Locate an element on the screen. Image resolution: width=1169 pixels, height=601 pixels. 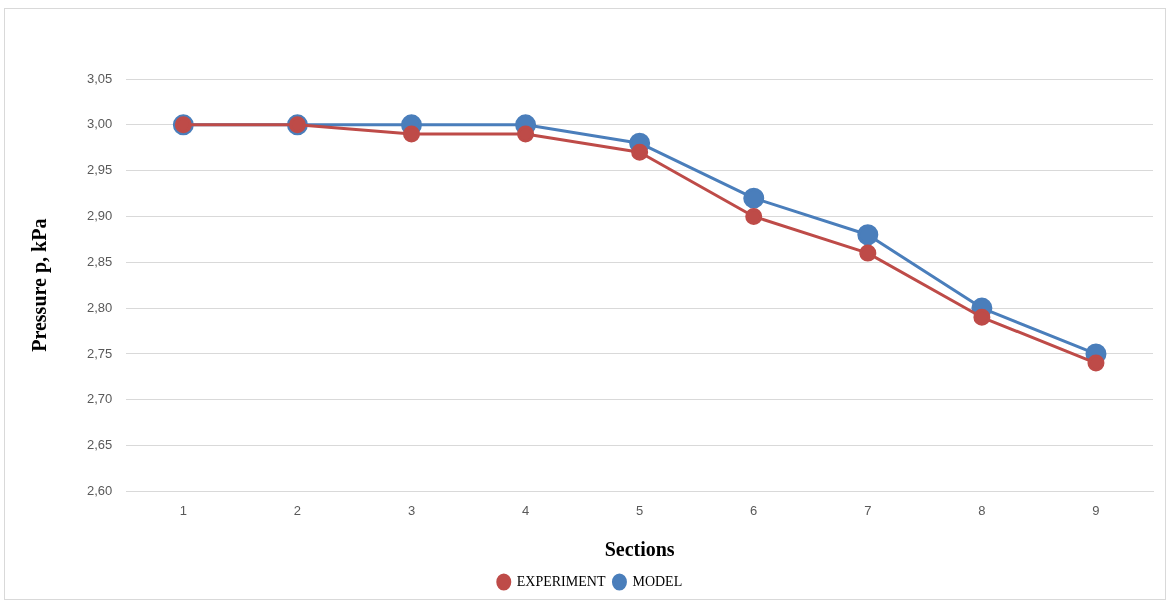
x-tick-label: 7 is located at coordinates (868, 510).